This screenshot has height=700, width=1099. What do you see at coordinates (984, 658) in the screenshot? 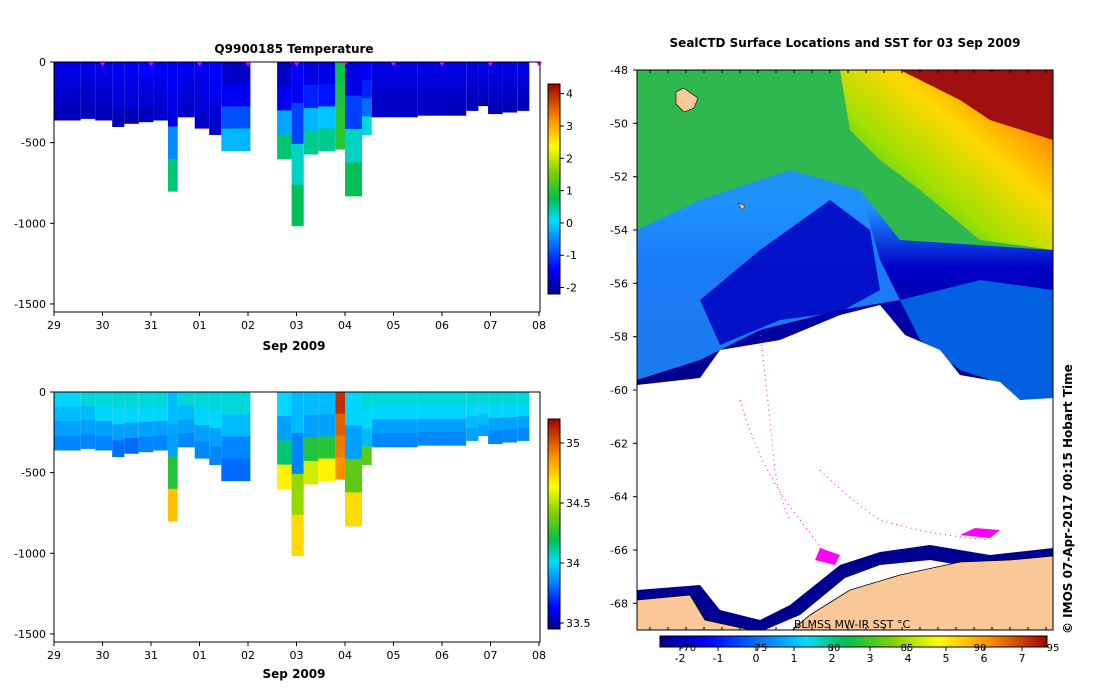
I see `sst-c-tick-label: 6` at bounding box center [984, 658].